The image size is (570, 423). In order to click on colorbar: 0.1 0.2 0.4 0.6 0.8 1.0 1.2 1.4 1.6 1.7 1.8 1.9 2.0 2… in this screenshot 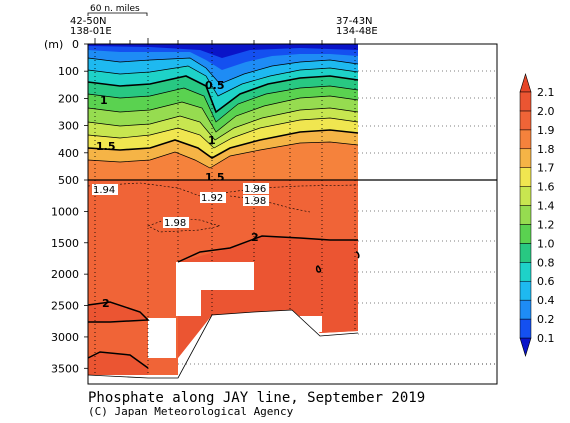, I will do `click(537, 215)`.